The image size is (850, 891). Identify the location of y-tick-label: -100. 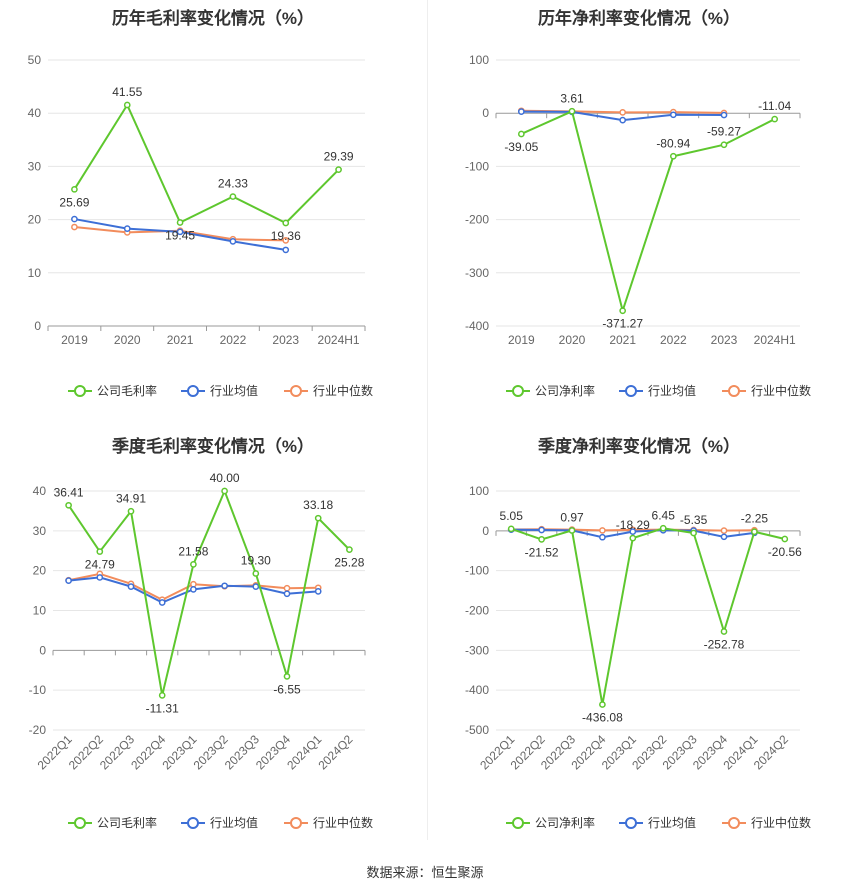
(477, 166).